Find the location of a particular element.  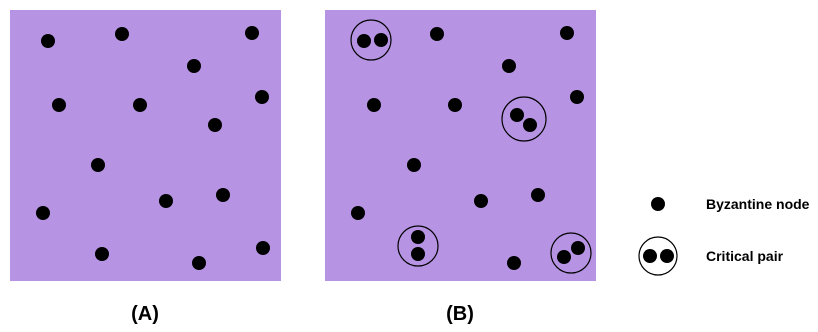

panel-a-label: (A) is located at coordinates (145, 314).